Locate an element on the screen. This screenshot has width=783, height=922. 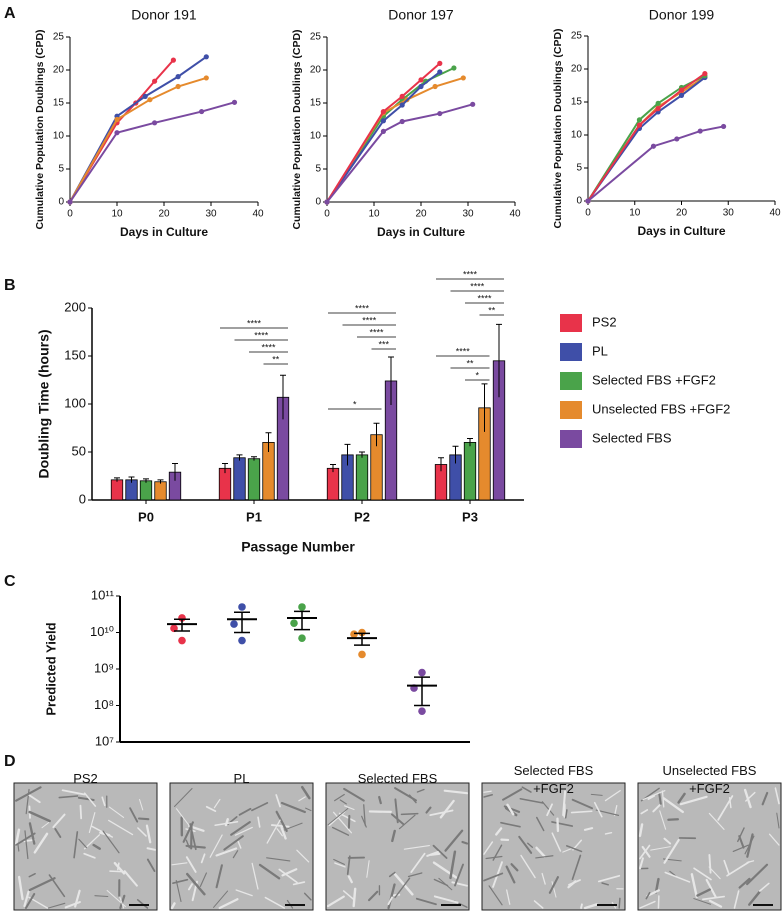
panel-letter: C is located at coordinates (10, 581).